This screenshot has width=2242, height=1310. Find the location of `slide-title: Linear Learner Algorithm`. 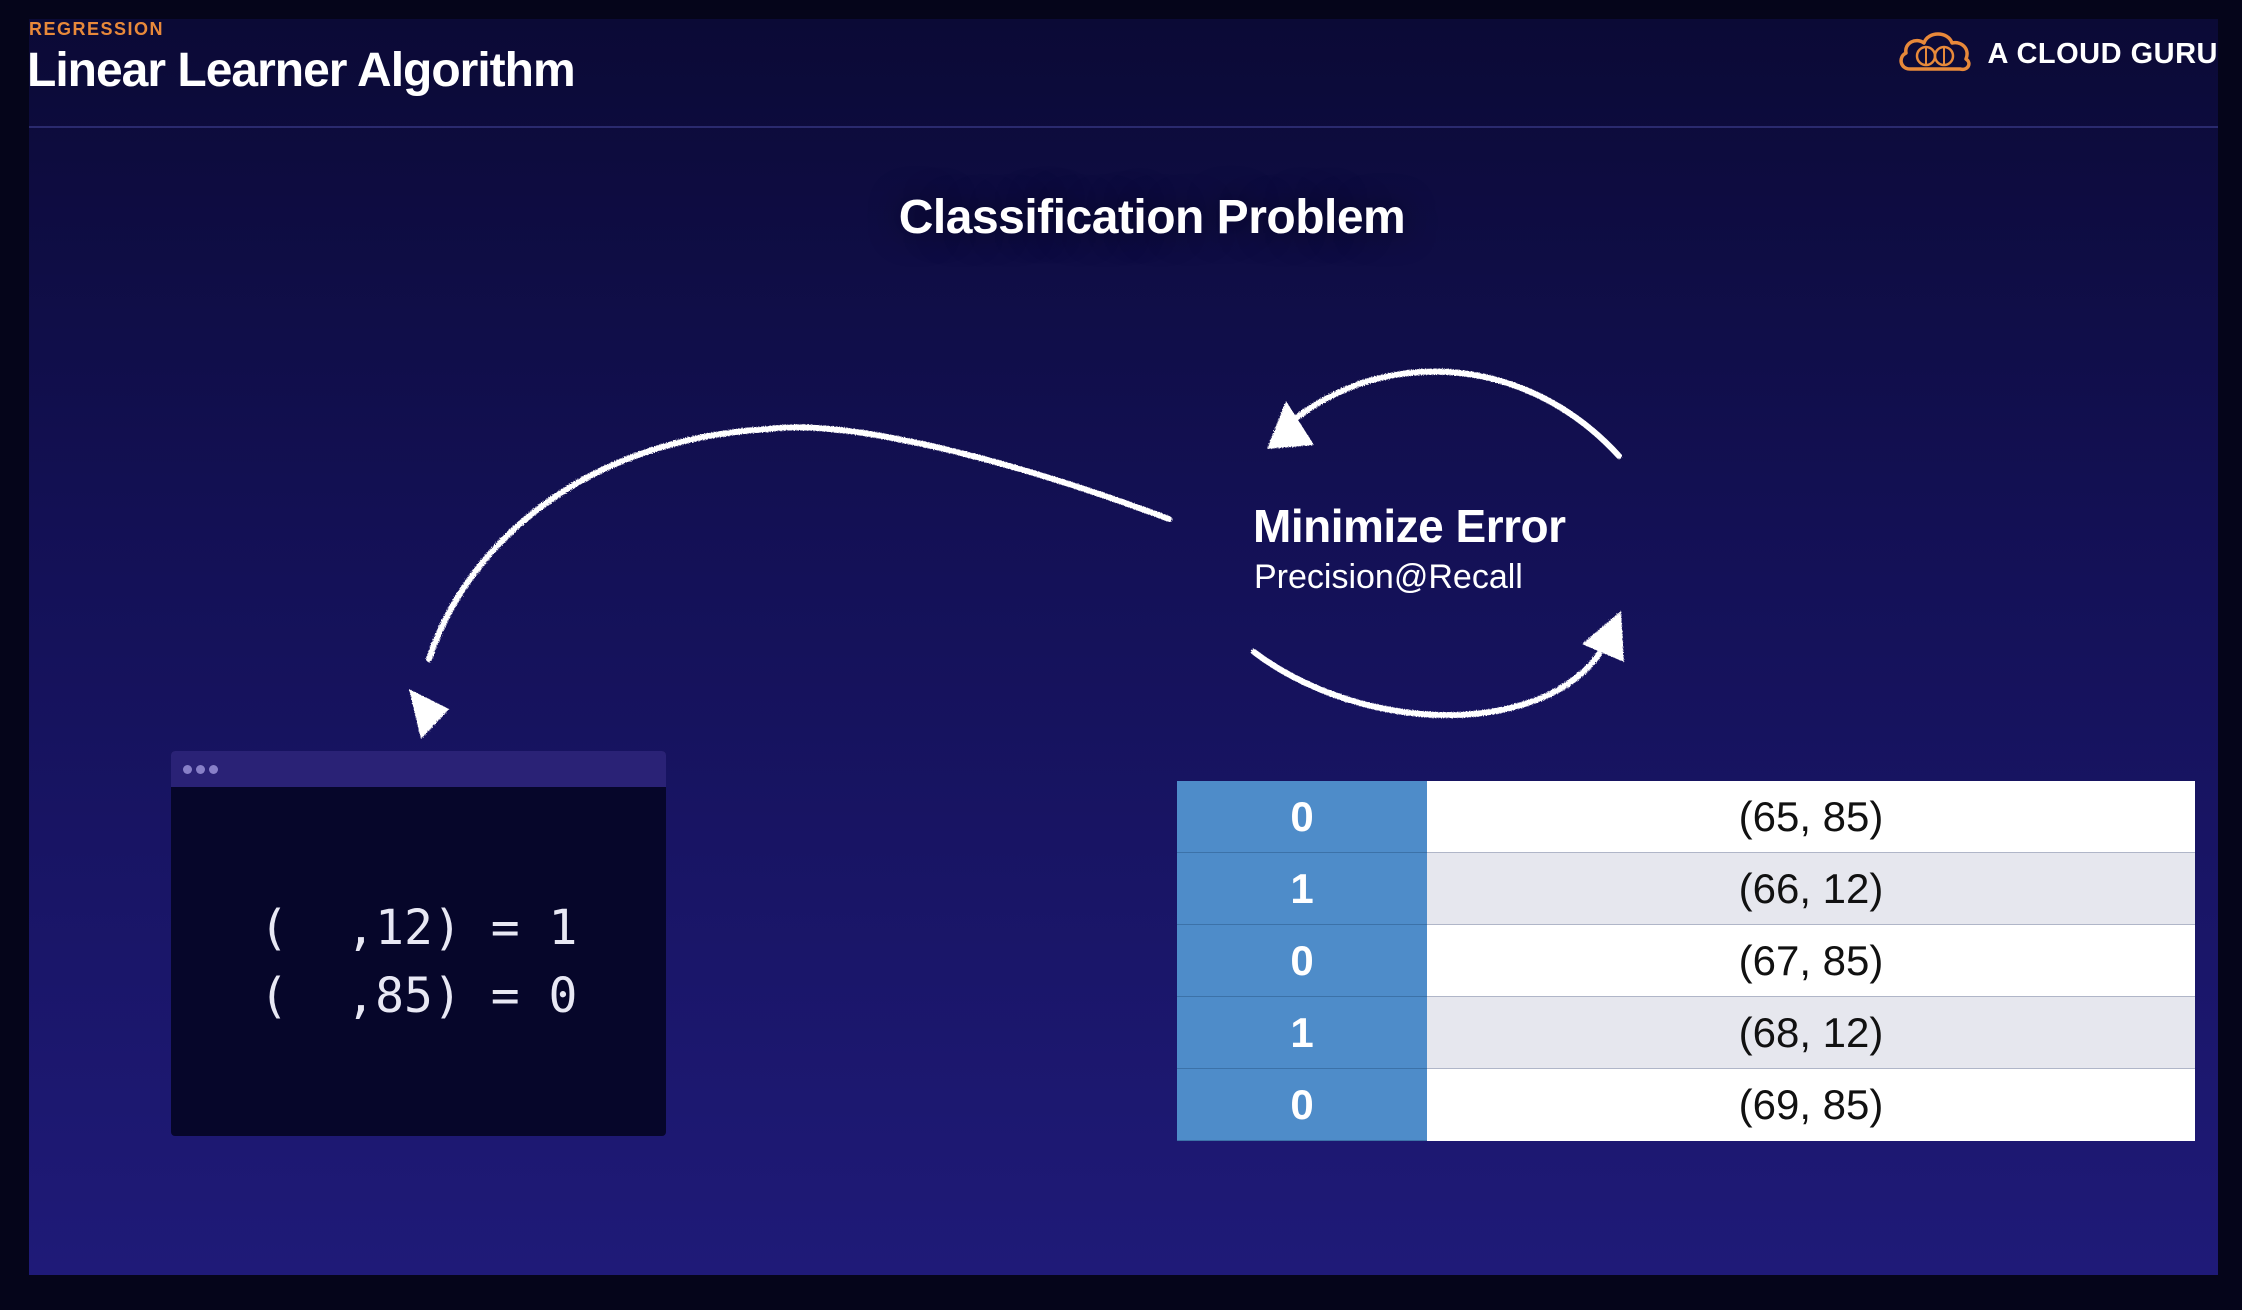

slide-title: Linear Learner Algorithm is located at coordinates (302, 70).